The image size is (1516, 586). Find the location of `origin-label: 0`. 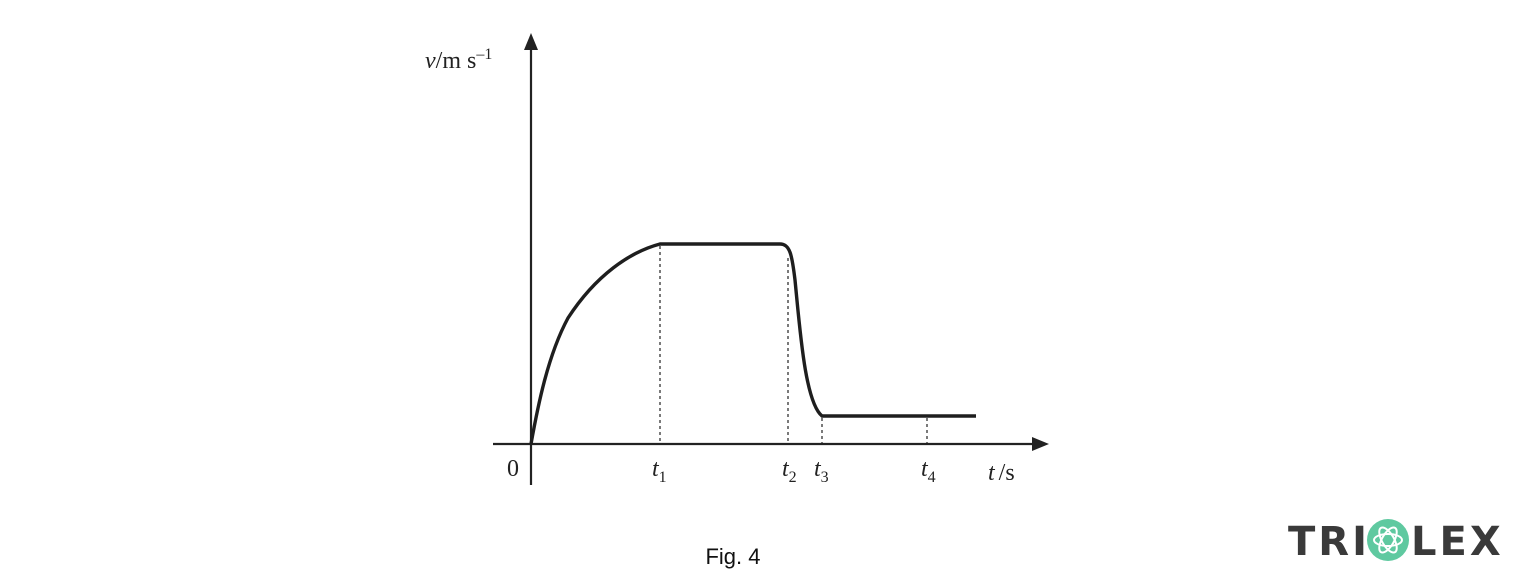

origin-label: 0 is located at coordinates (513, 469).